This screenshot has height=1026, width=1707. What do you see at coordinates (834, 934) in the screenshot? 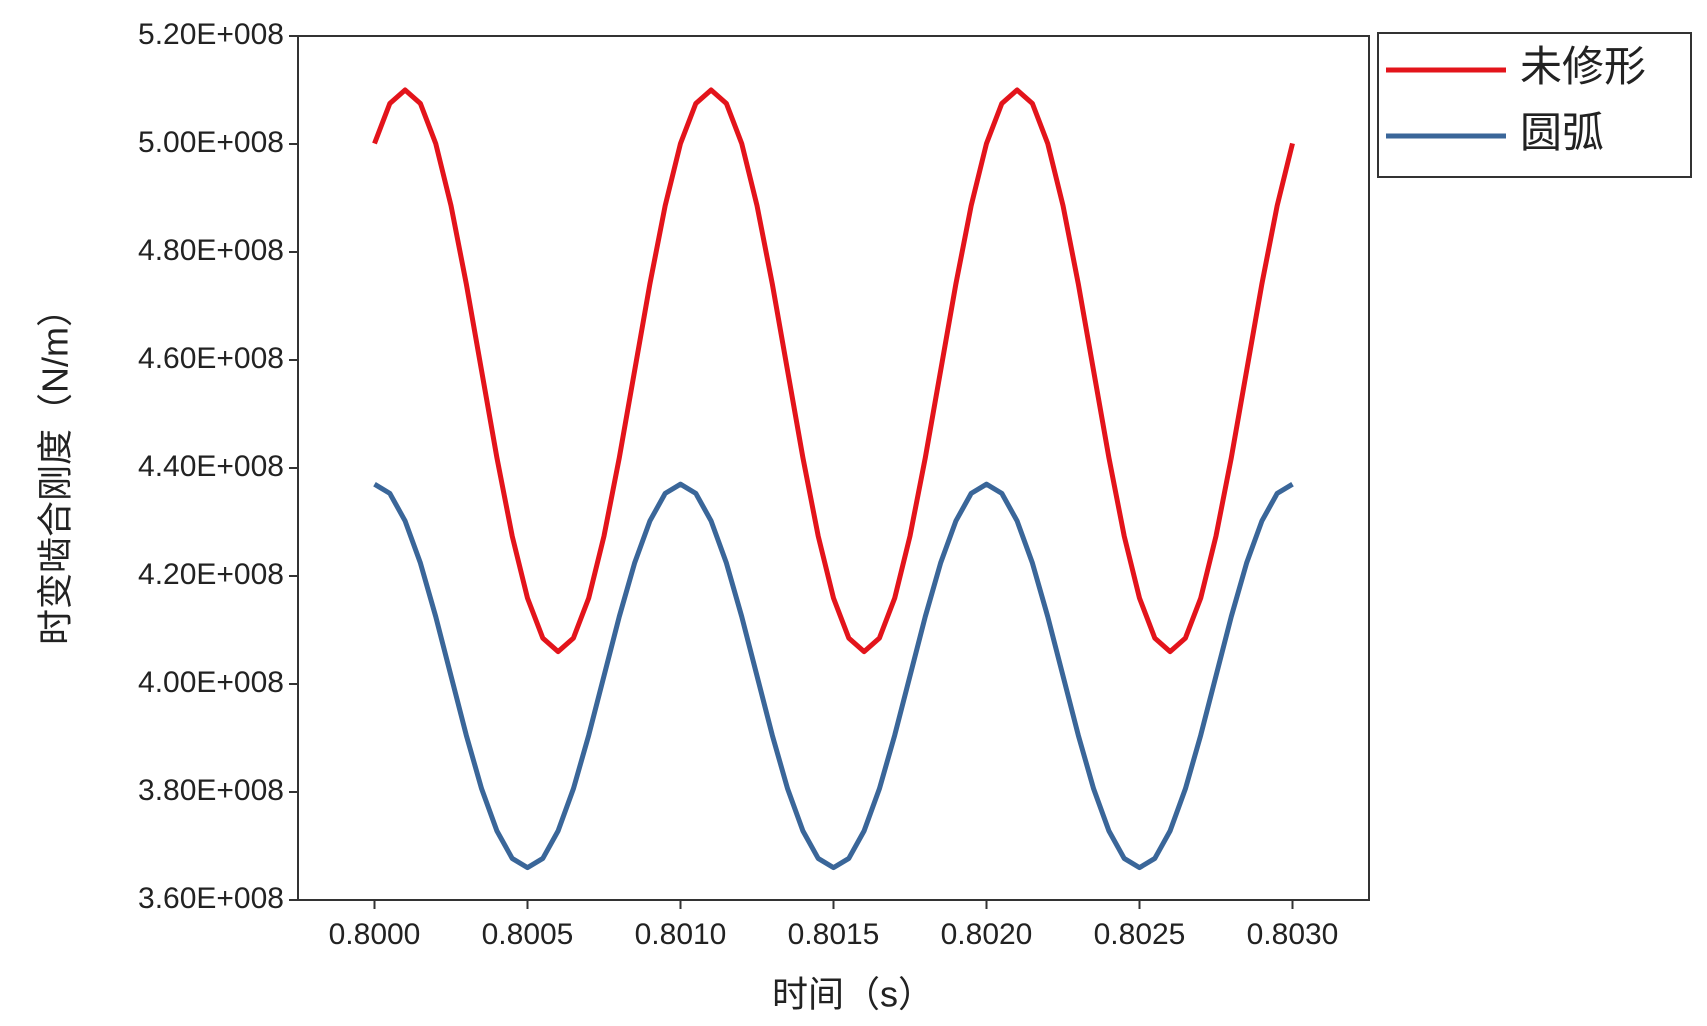
I see `x-tick-label: 0.8015` at bounding box center [834, 934].